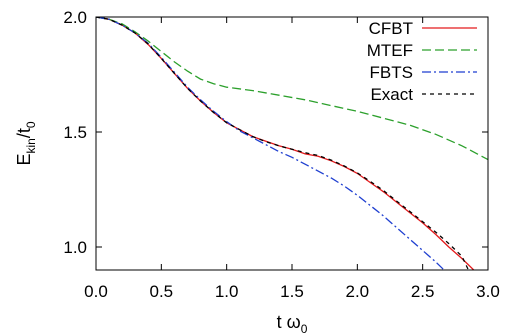  What do you see at coordinates (24, 160) in the screenshot?
I see `y-axis-label-main: E` at bounding box center [24, 160].